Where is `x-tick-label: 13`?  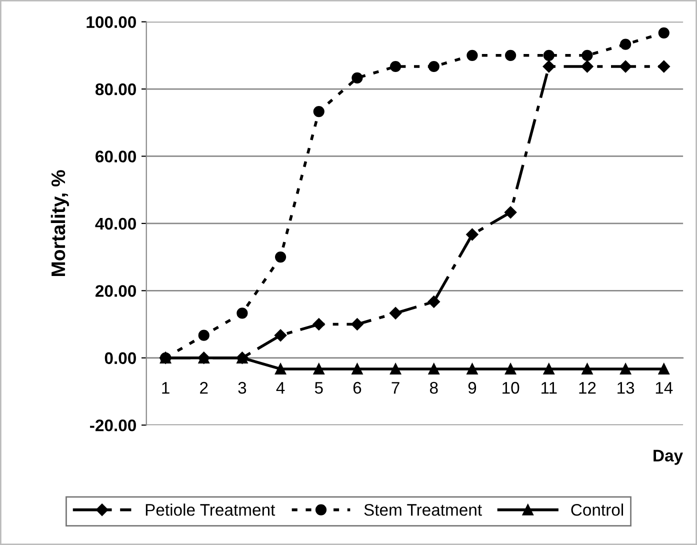
x-tick-label: 13 is located at coordinates (626, 388).